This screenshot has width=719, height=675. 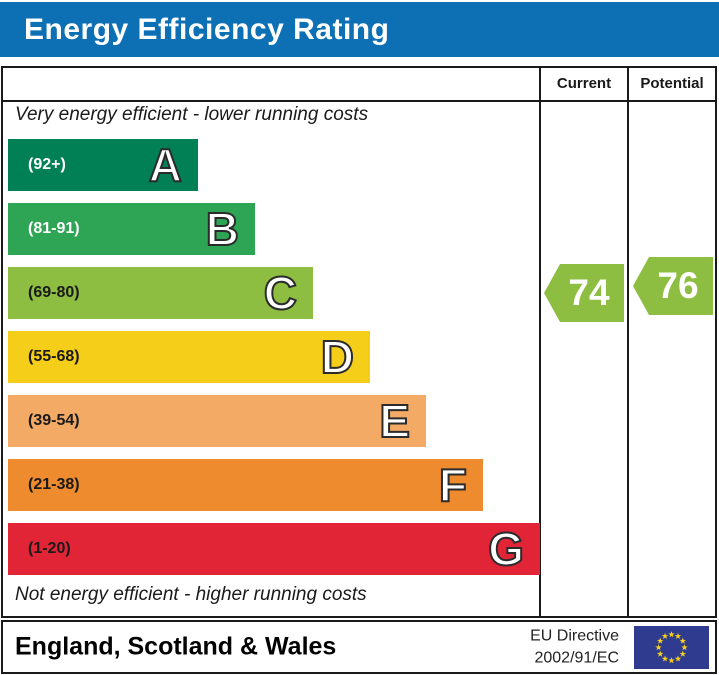 I want to click on current-rating-arrow: 74, so click(x=584, y=293).